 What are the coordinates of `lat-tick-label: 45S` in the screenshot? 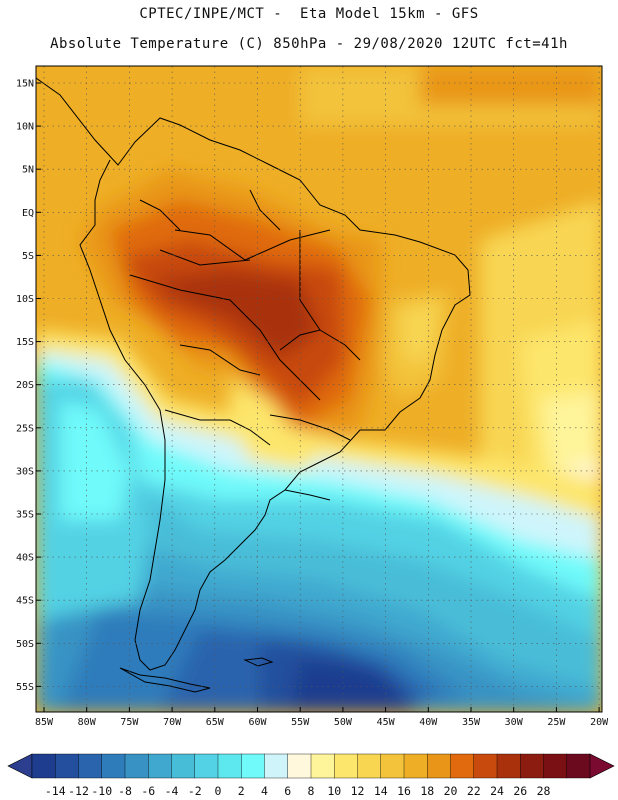 It's located at (25, 601).